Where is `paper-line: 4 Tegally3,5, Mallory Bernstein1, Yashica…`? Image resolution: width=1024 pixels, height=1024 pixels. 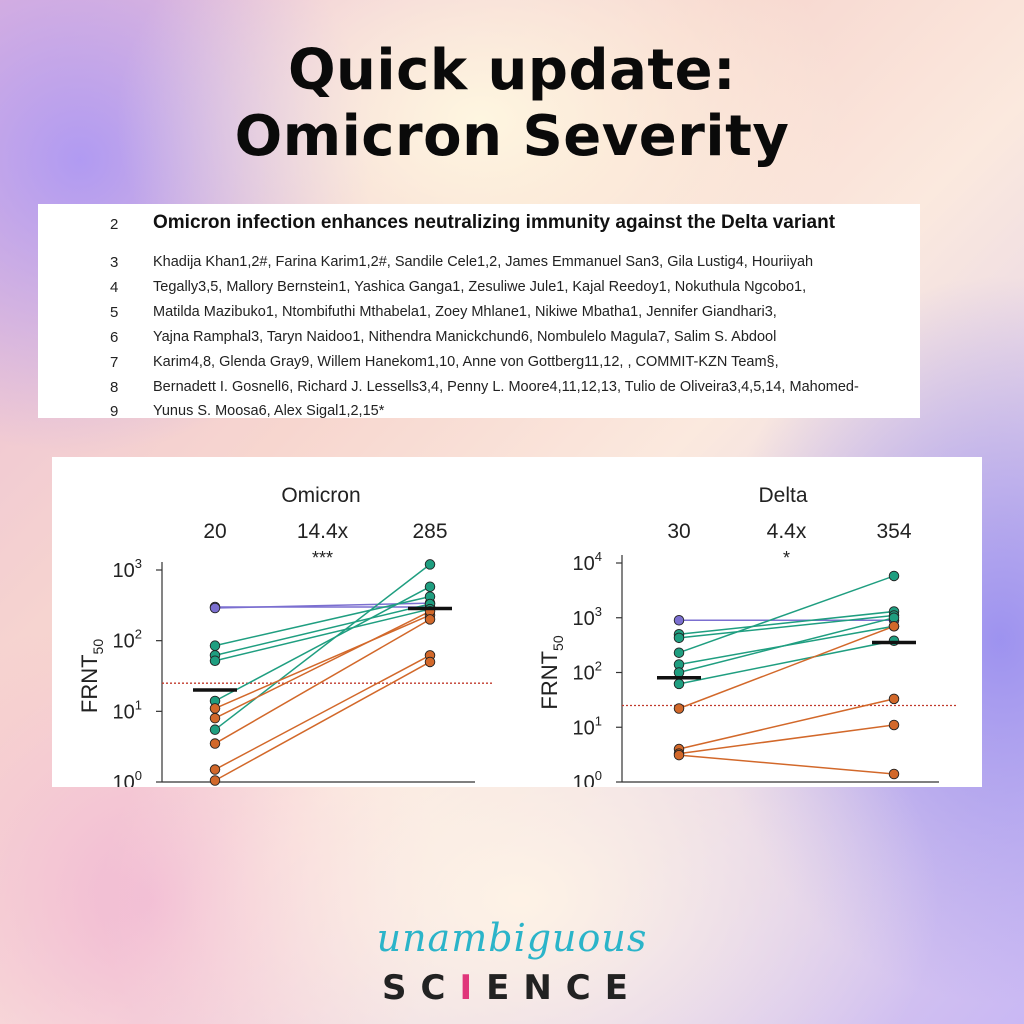 paper-line: 4 Tegally3,5, Mallory Bernstein1, Yashica… is located at coordinates (479, 291).